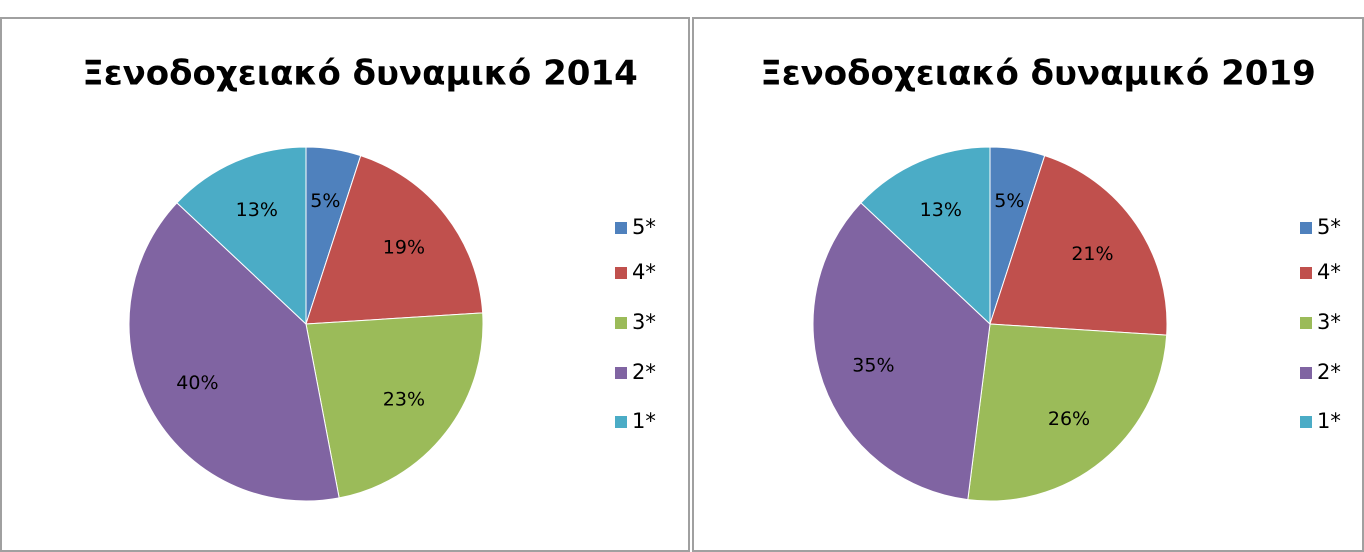  I want to click on data-label: 23%, so click(404, 399).